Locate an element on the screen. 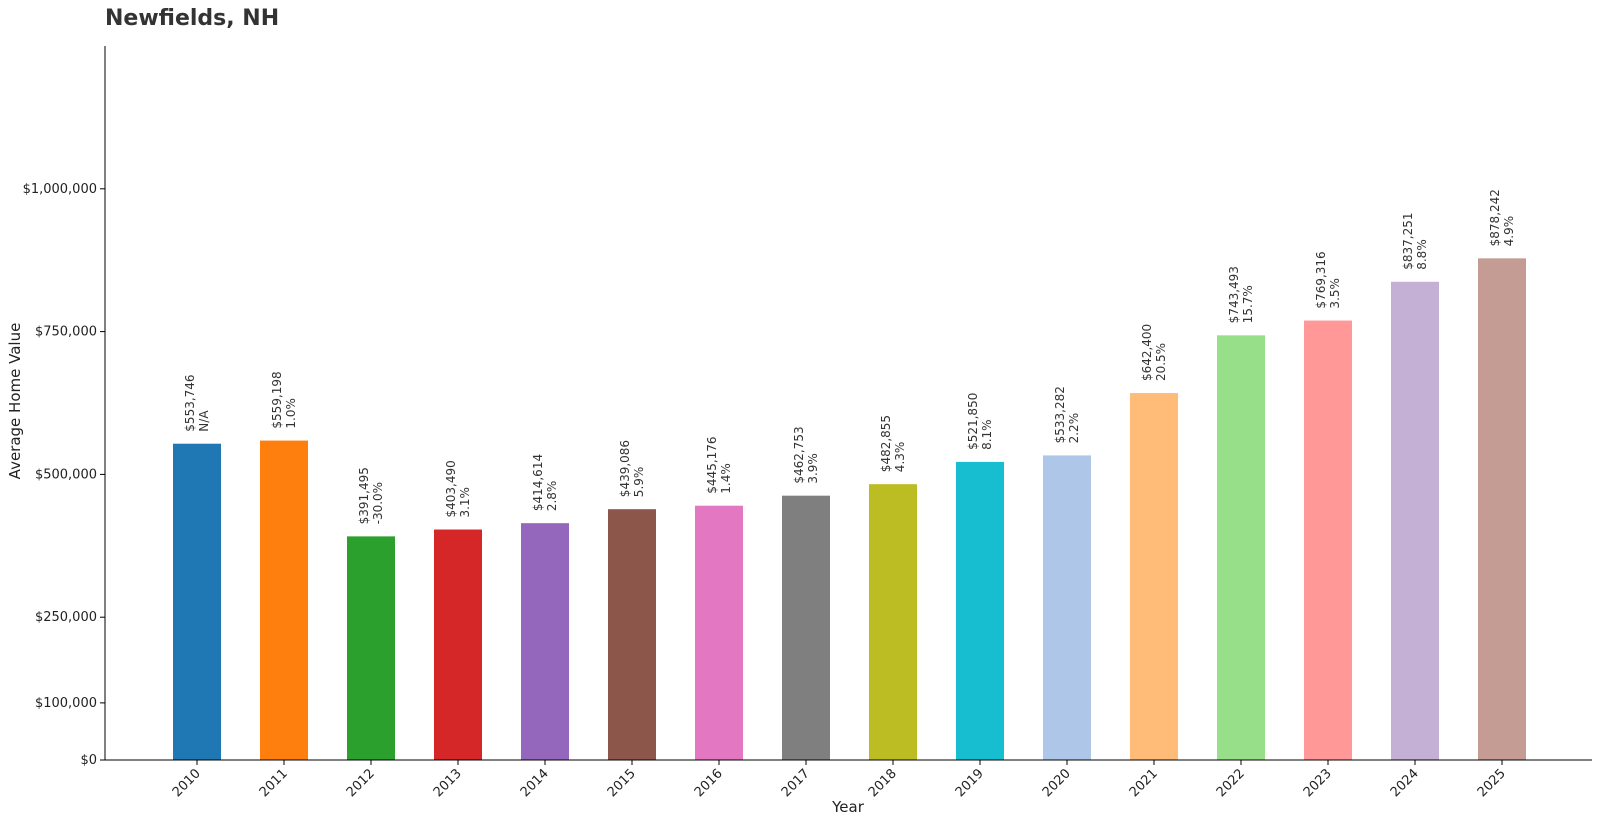 The image size is (1600, 823). bar-change-label: -30.0% is located at coordinates (378, 503).